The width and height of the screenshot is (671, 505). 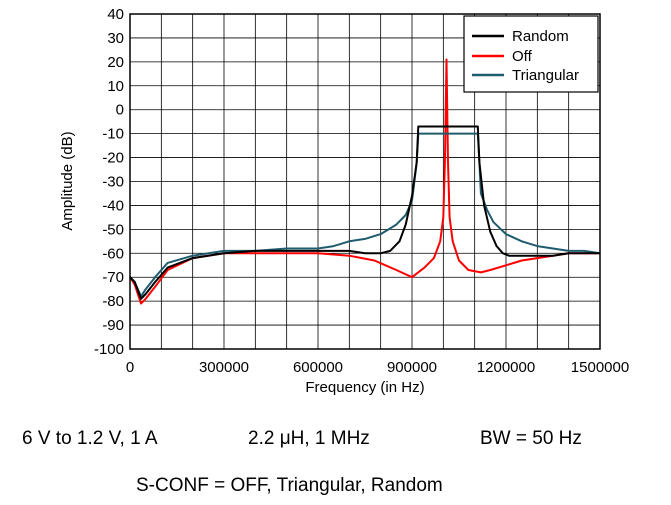 I want to click on legend-label-random: Random, so click(x=540, y=36).